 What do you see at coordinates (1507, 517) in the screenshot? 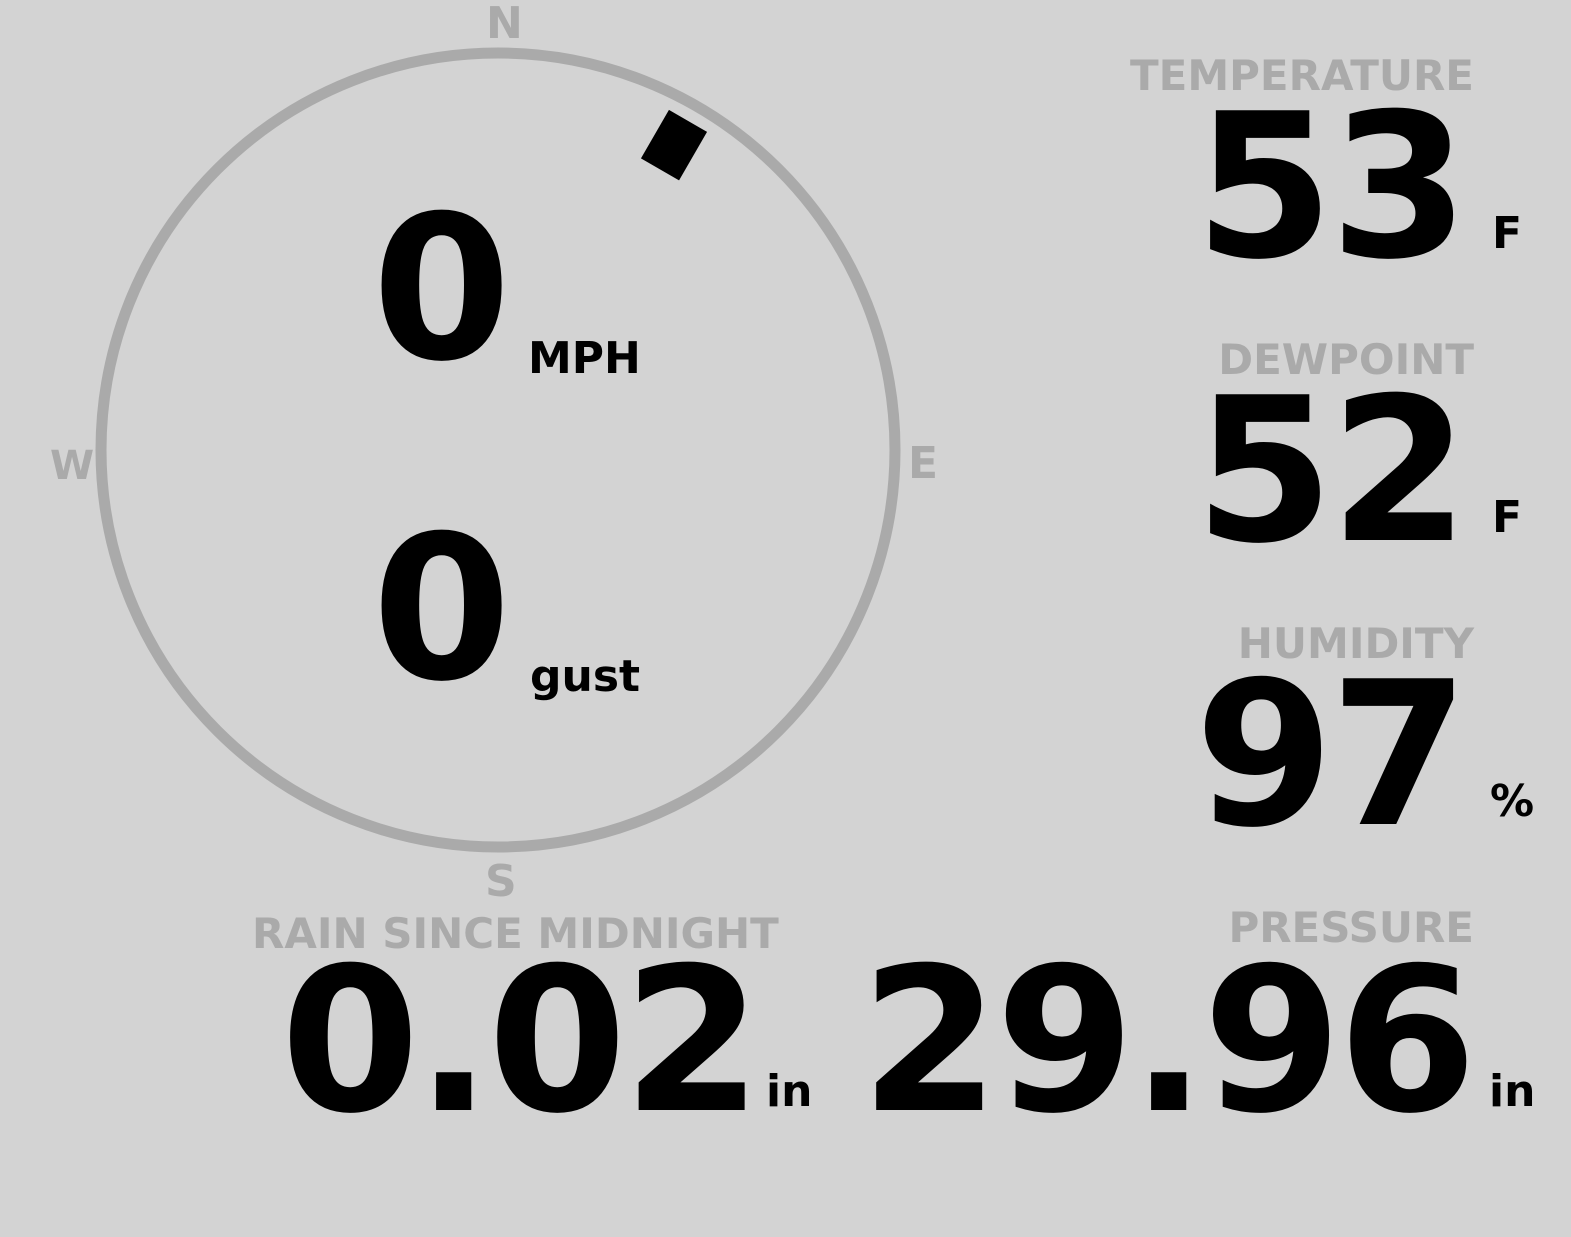
I see `dewpoint-unit: F` at bounding box center [1507, 517].